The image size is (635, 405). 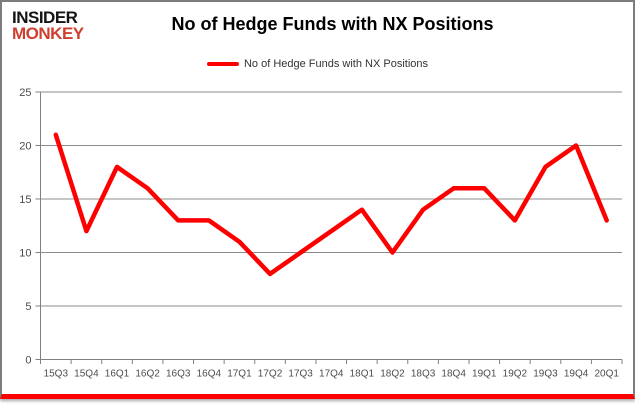 What do you see at coordinates (25, 147) in the screenshot?
I see `y-axis-label: 20` at bounding box center [25, 147].